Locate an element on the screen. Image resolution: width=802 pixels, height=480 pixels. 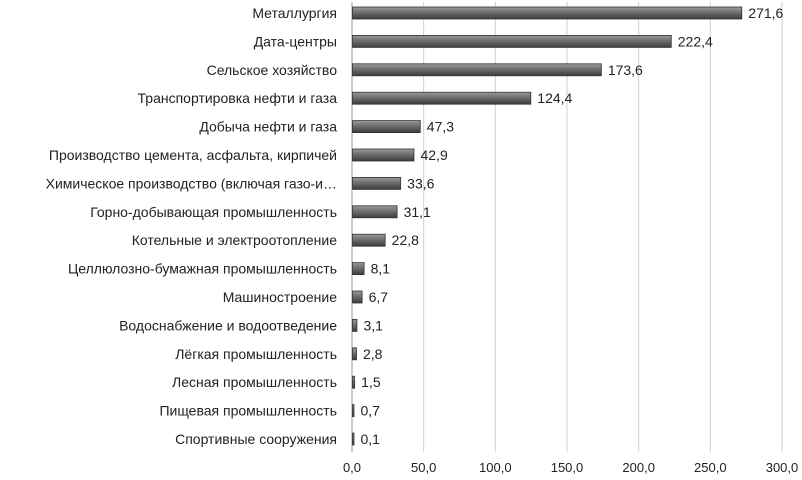
category-label: Машиностроение is located at coordinates (280, 297).